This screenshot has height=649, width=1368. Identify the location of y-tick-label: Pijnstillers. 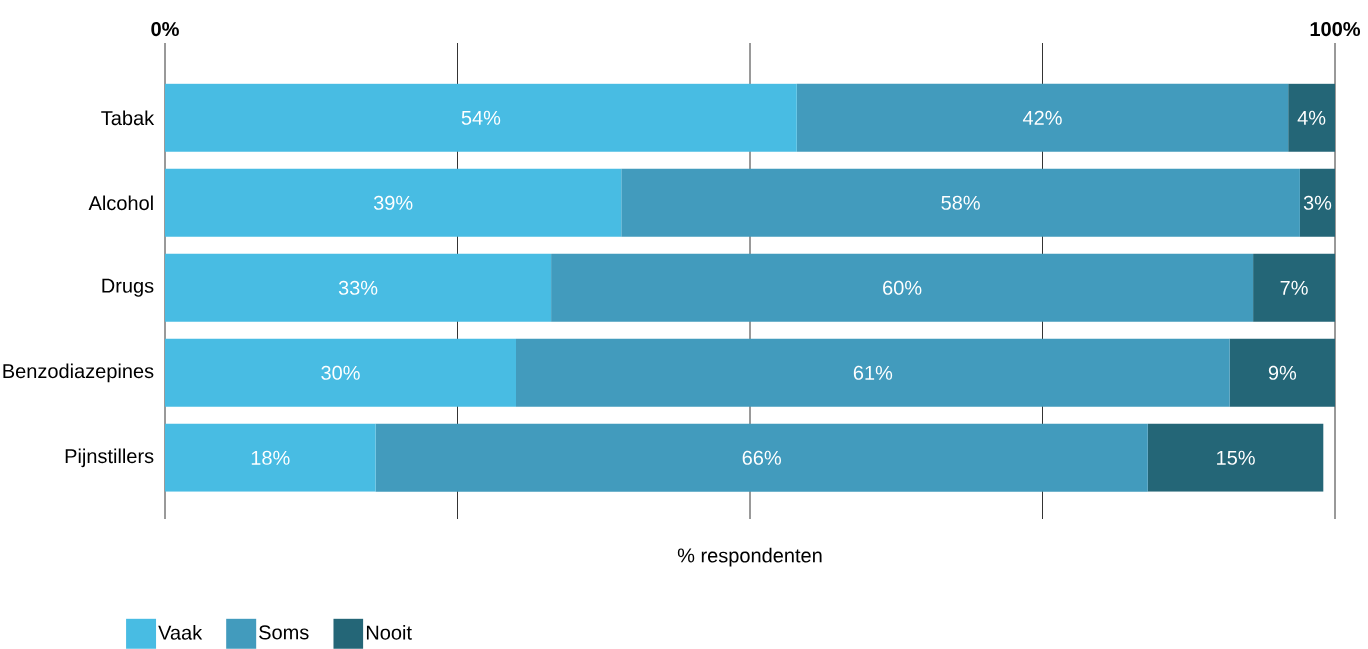
(109, 458).